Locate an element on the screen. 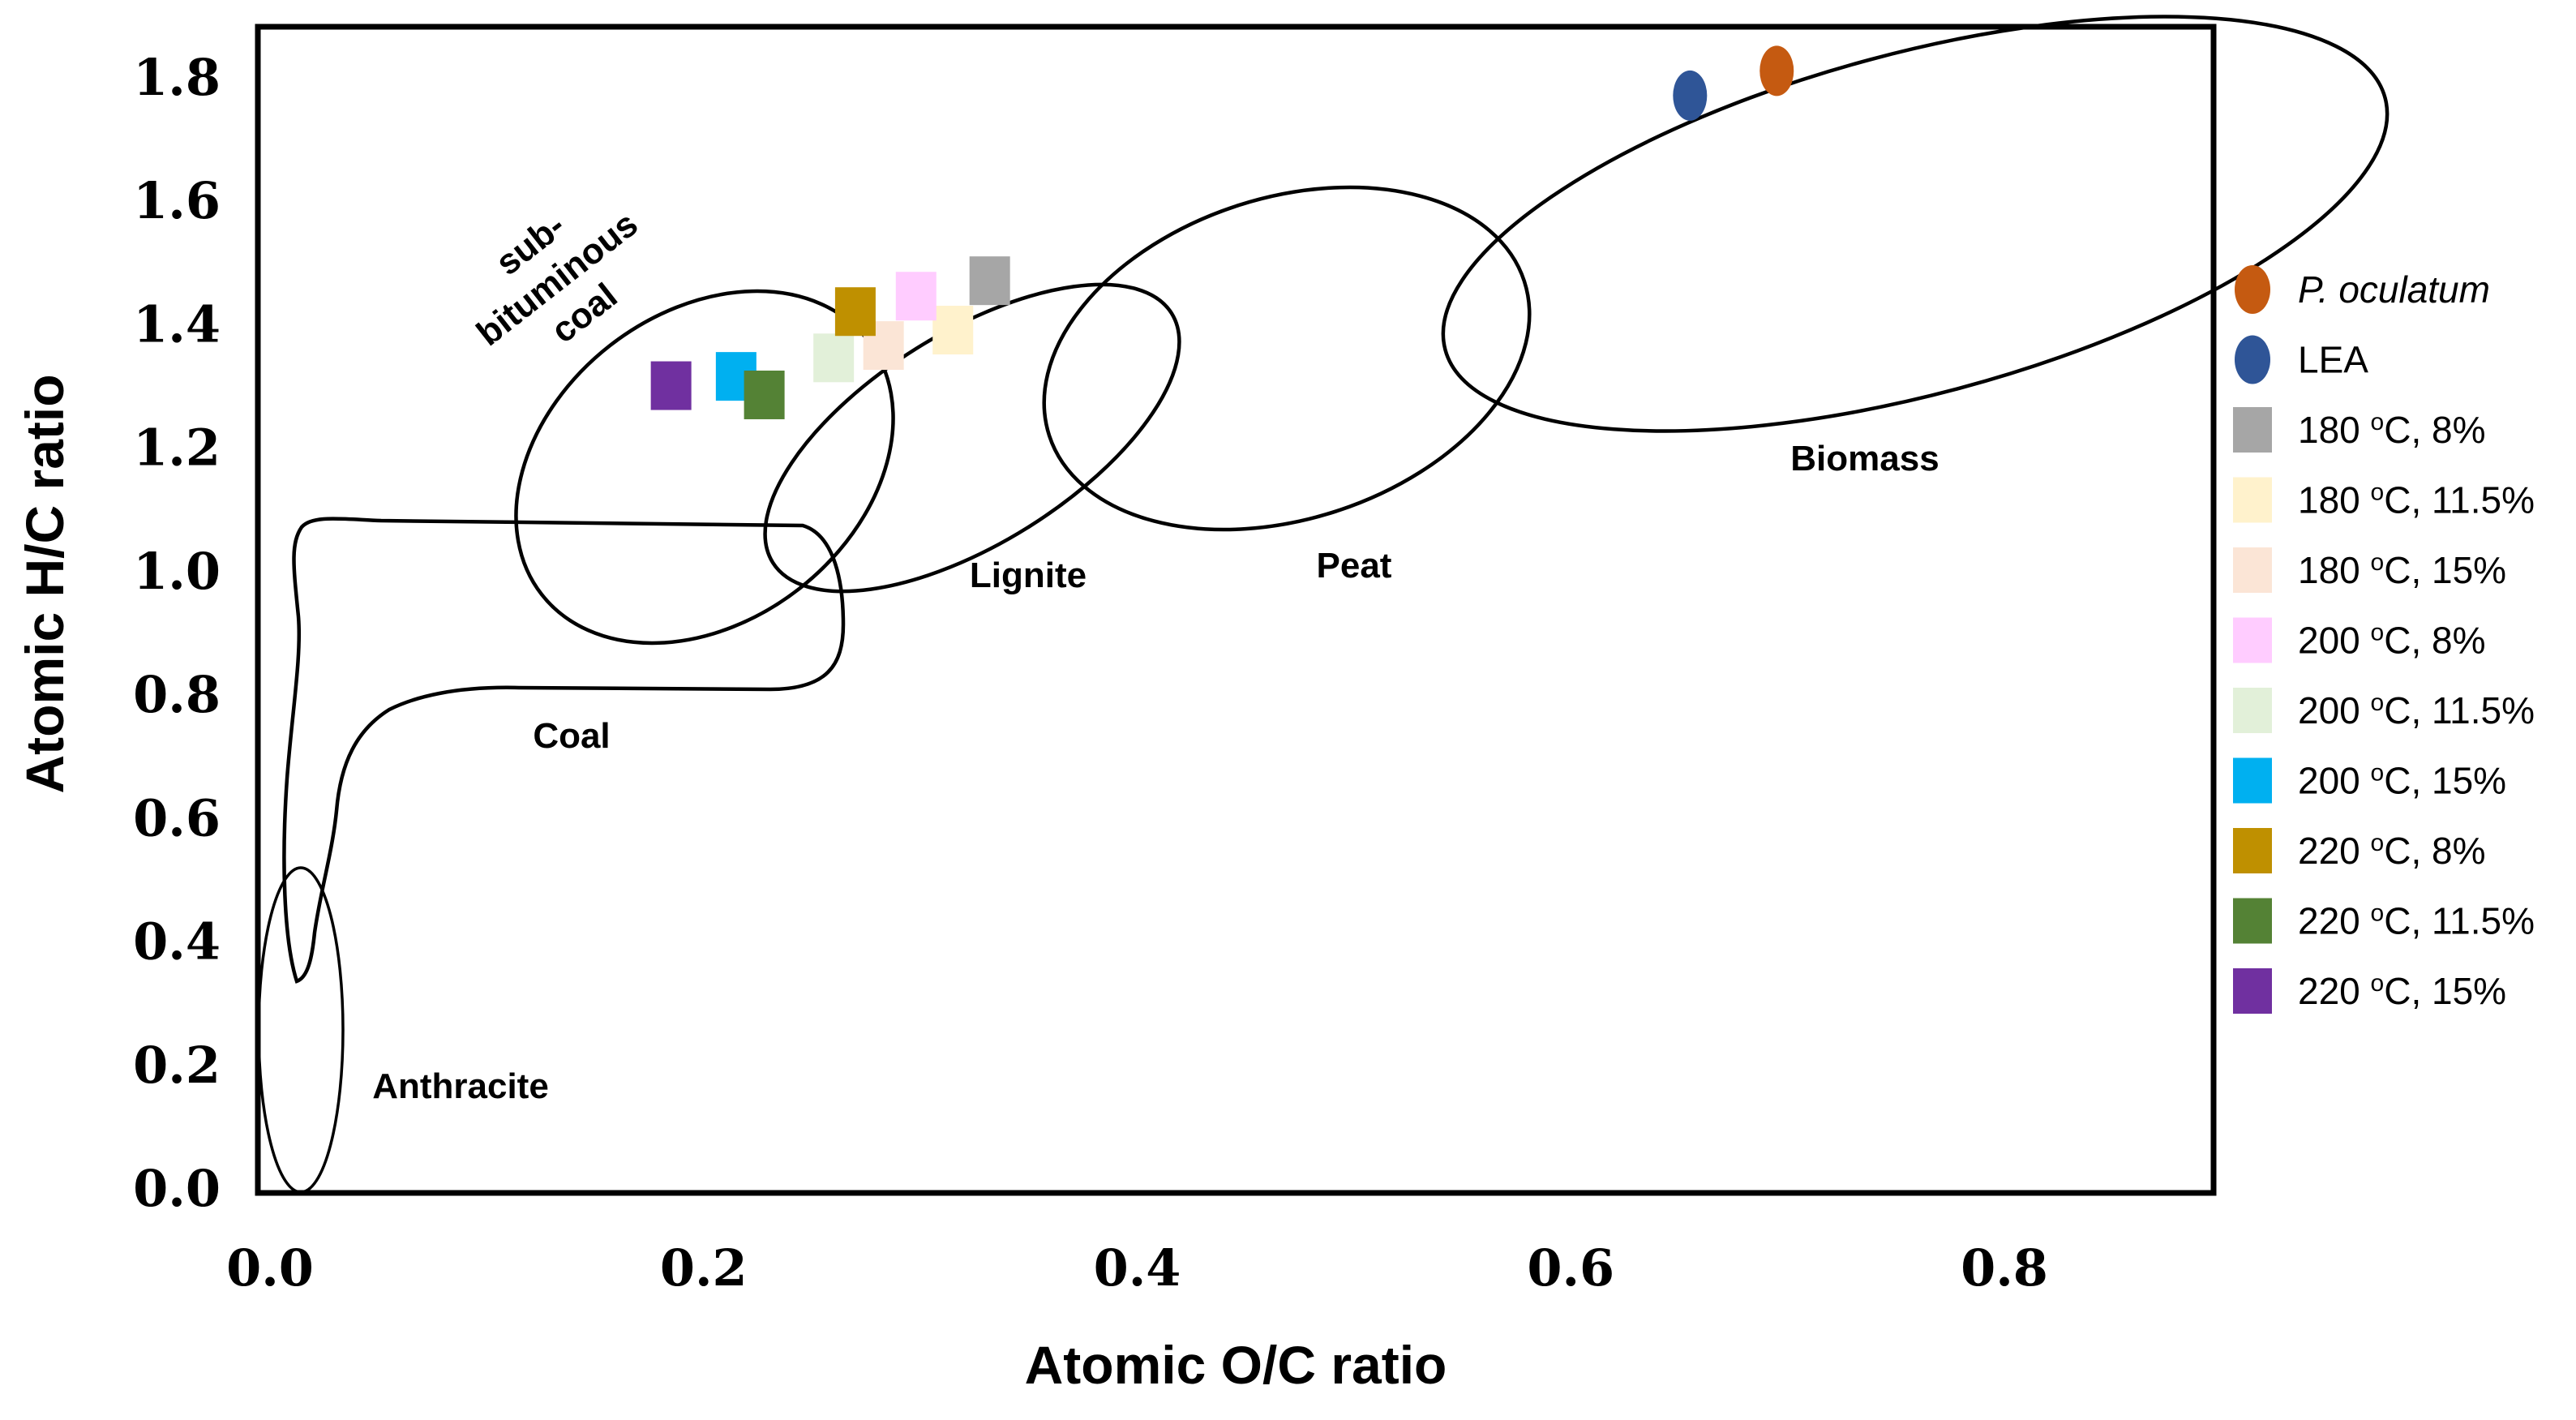  region-coal-outline is located at coordinates (564, 750).